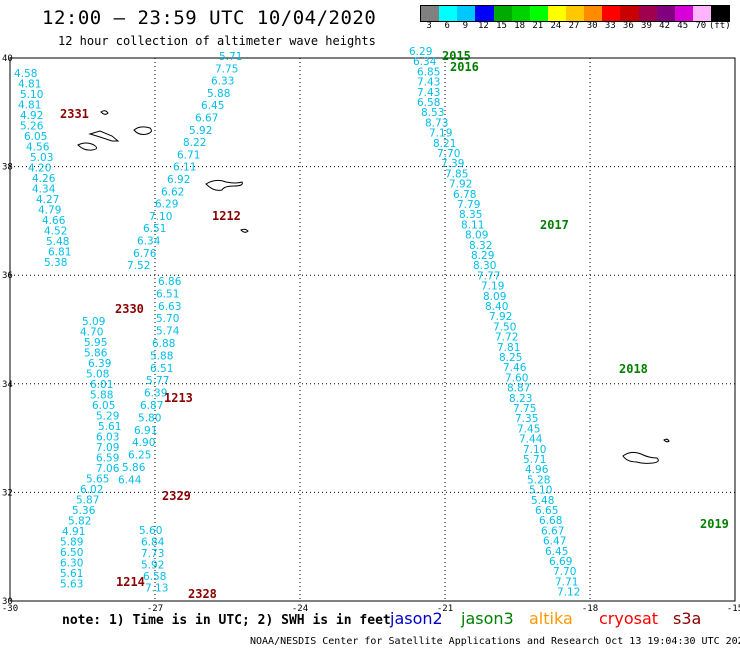 This screenshot has height=650, width=740. What do you see at coordinates (226, 69) in the screenshot?
I see `swh-value: 7.75` at bounding box center [226, 69].